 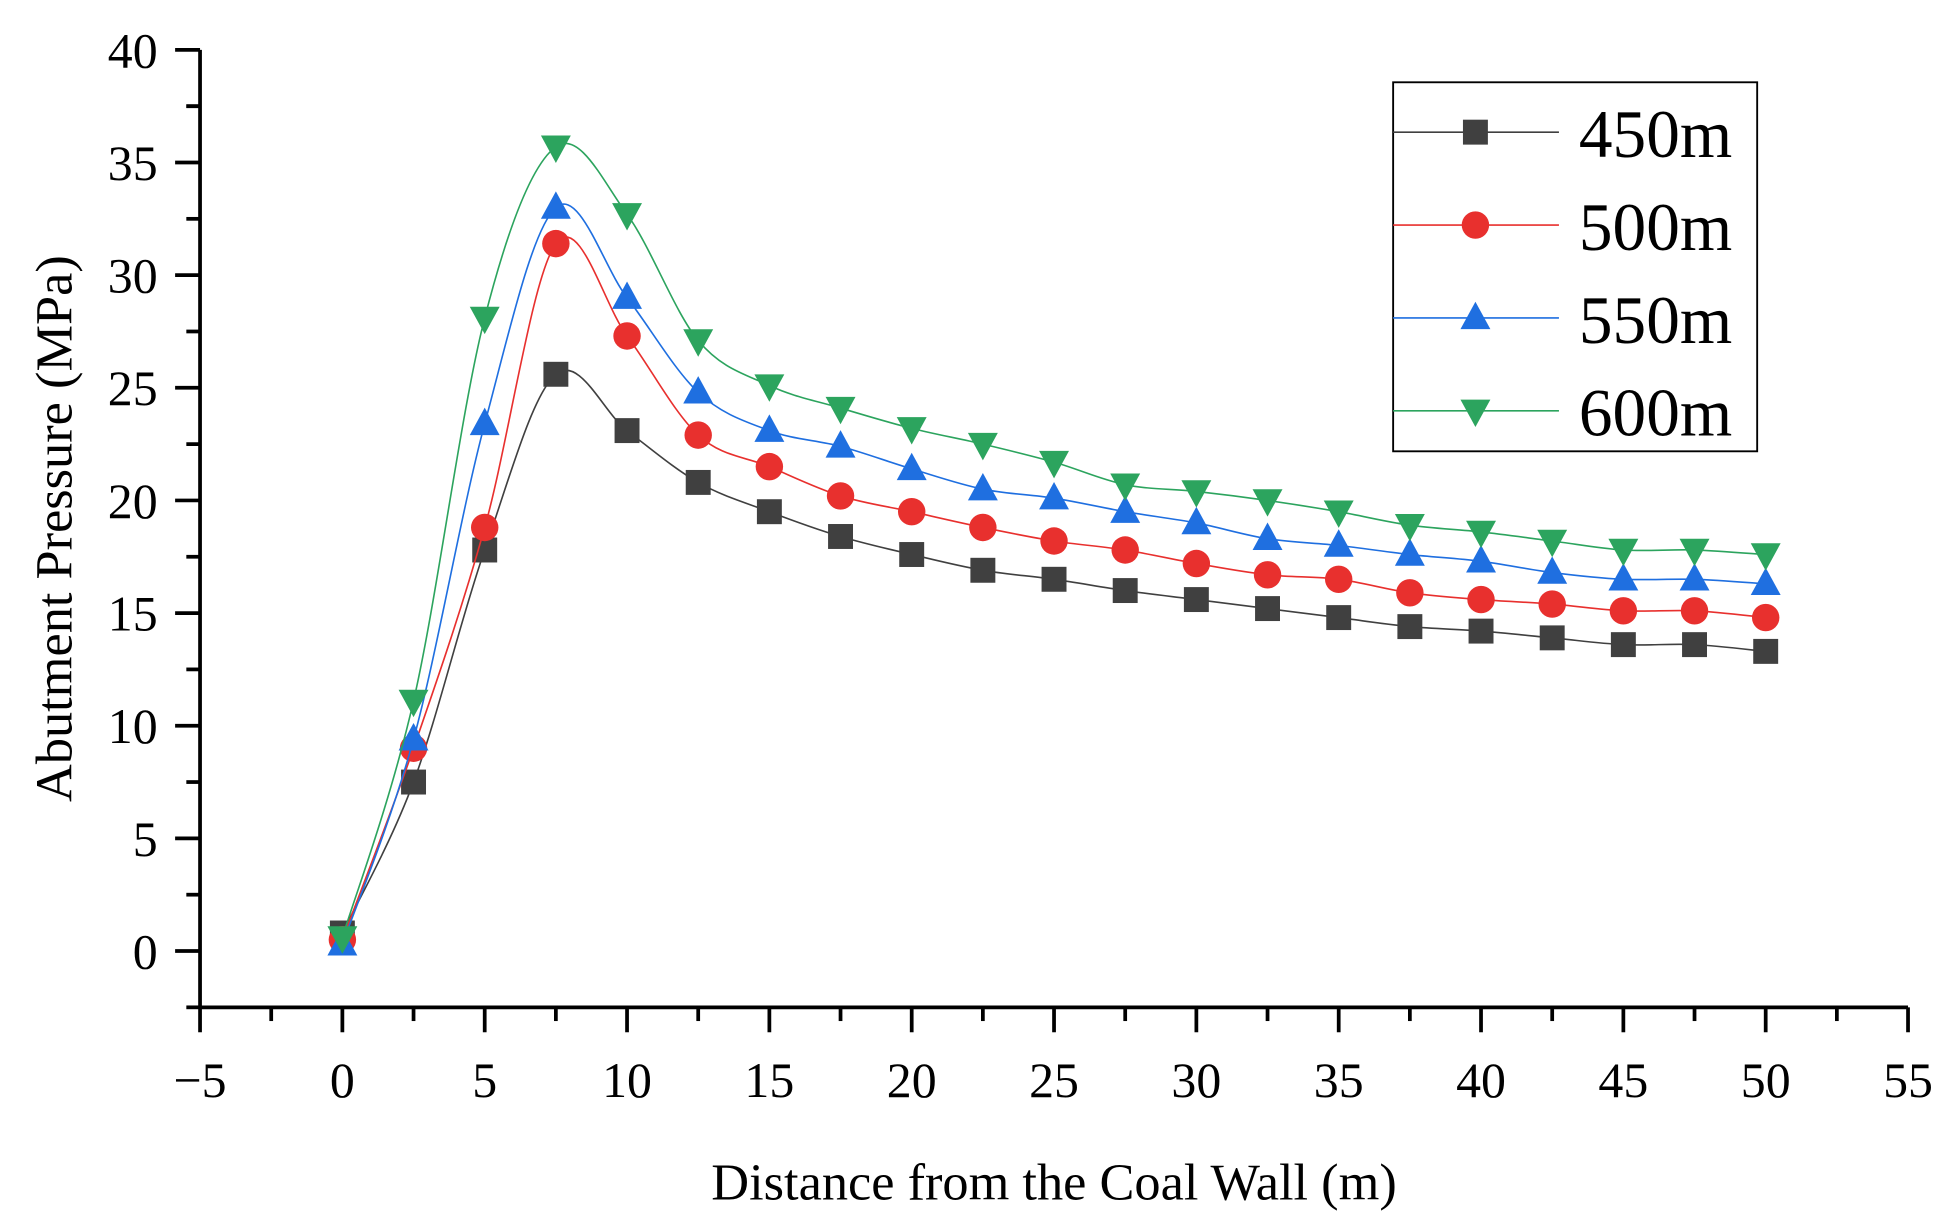 I want to click on x-axis-title: Distance from the Coal Wall (m), so click(x=1053, y=1182).